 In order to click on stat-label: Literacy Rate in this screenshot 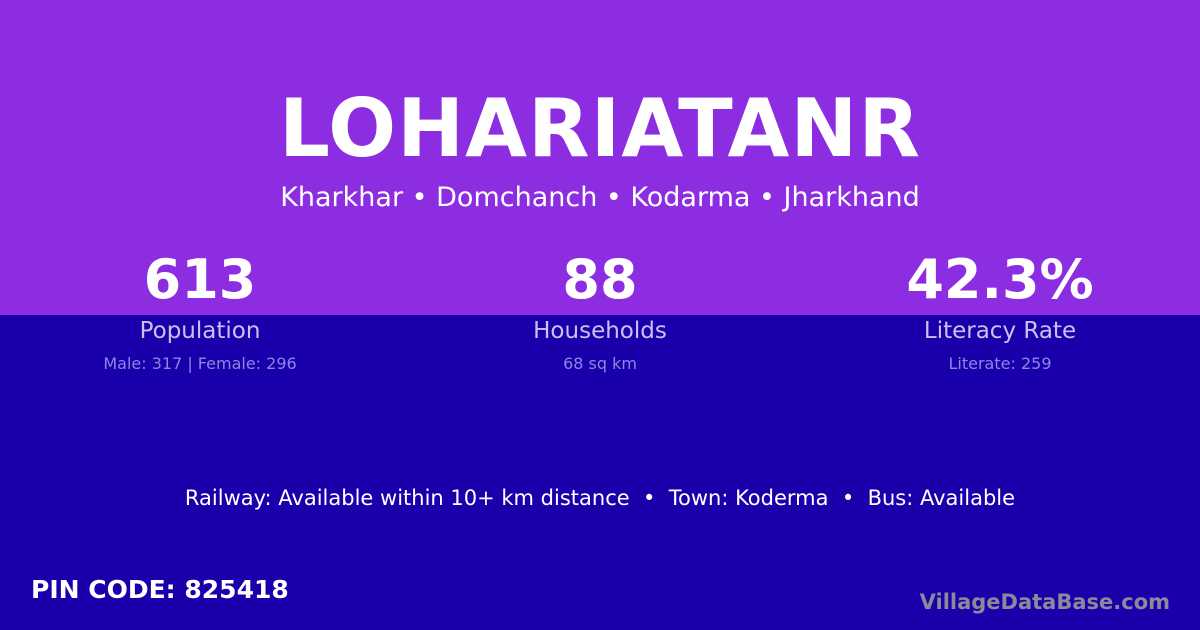, I will do `click(1000, 331)`.